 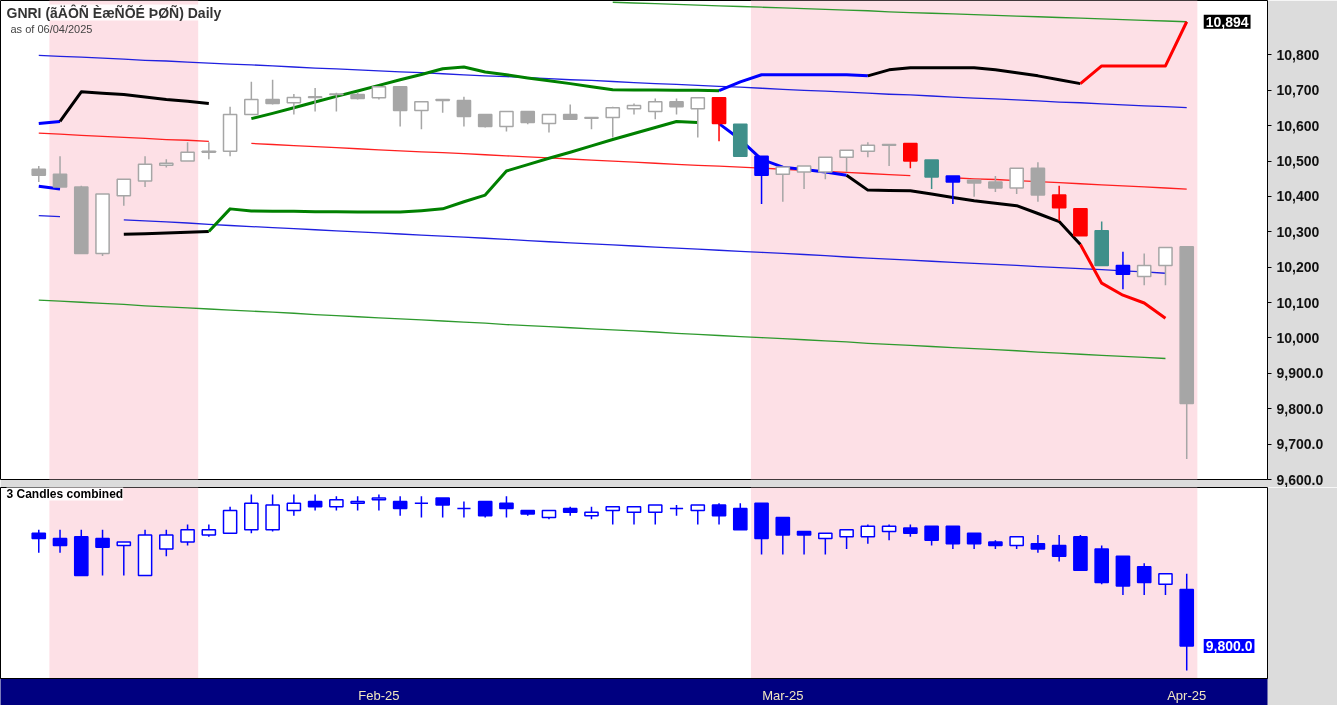 I want to click on y-tick-label: 10,500, so click(x=1298, y=161).